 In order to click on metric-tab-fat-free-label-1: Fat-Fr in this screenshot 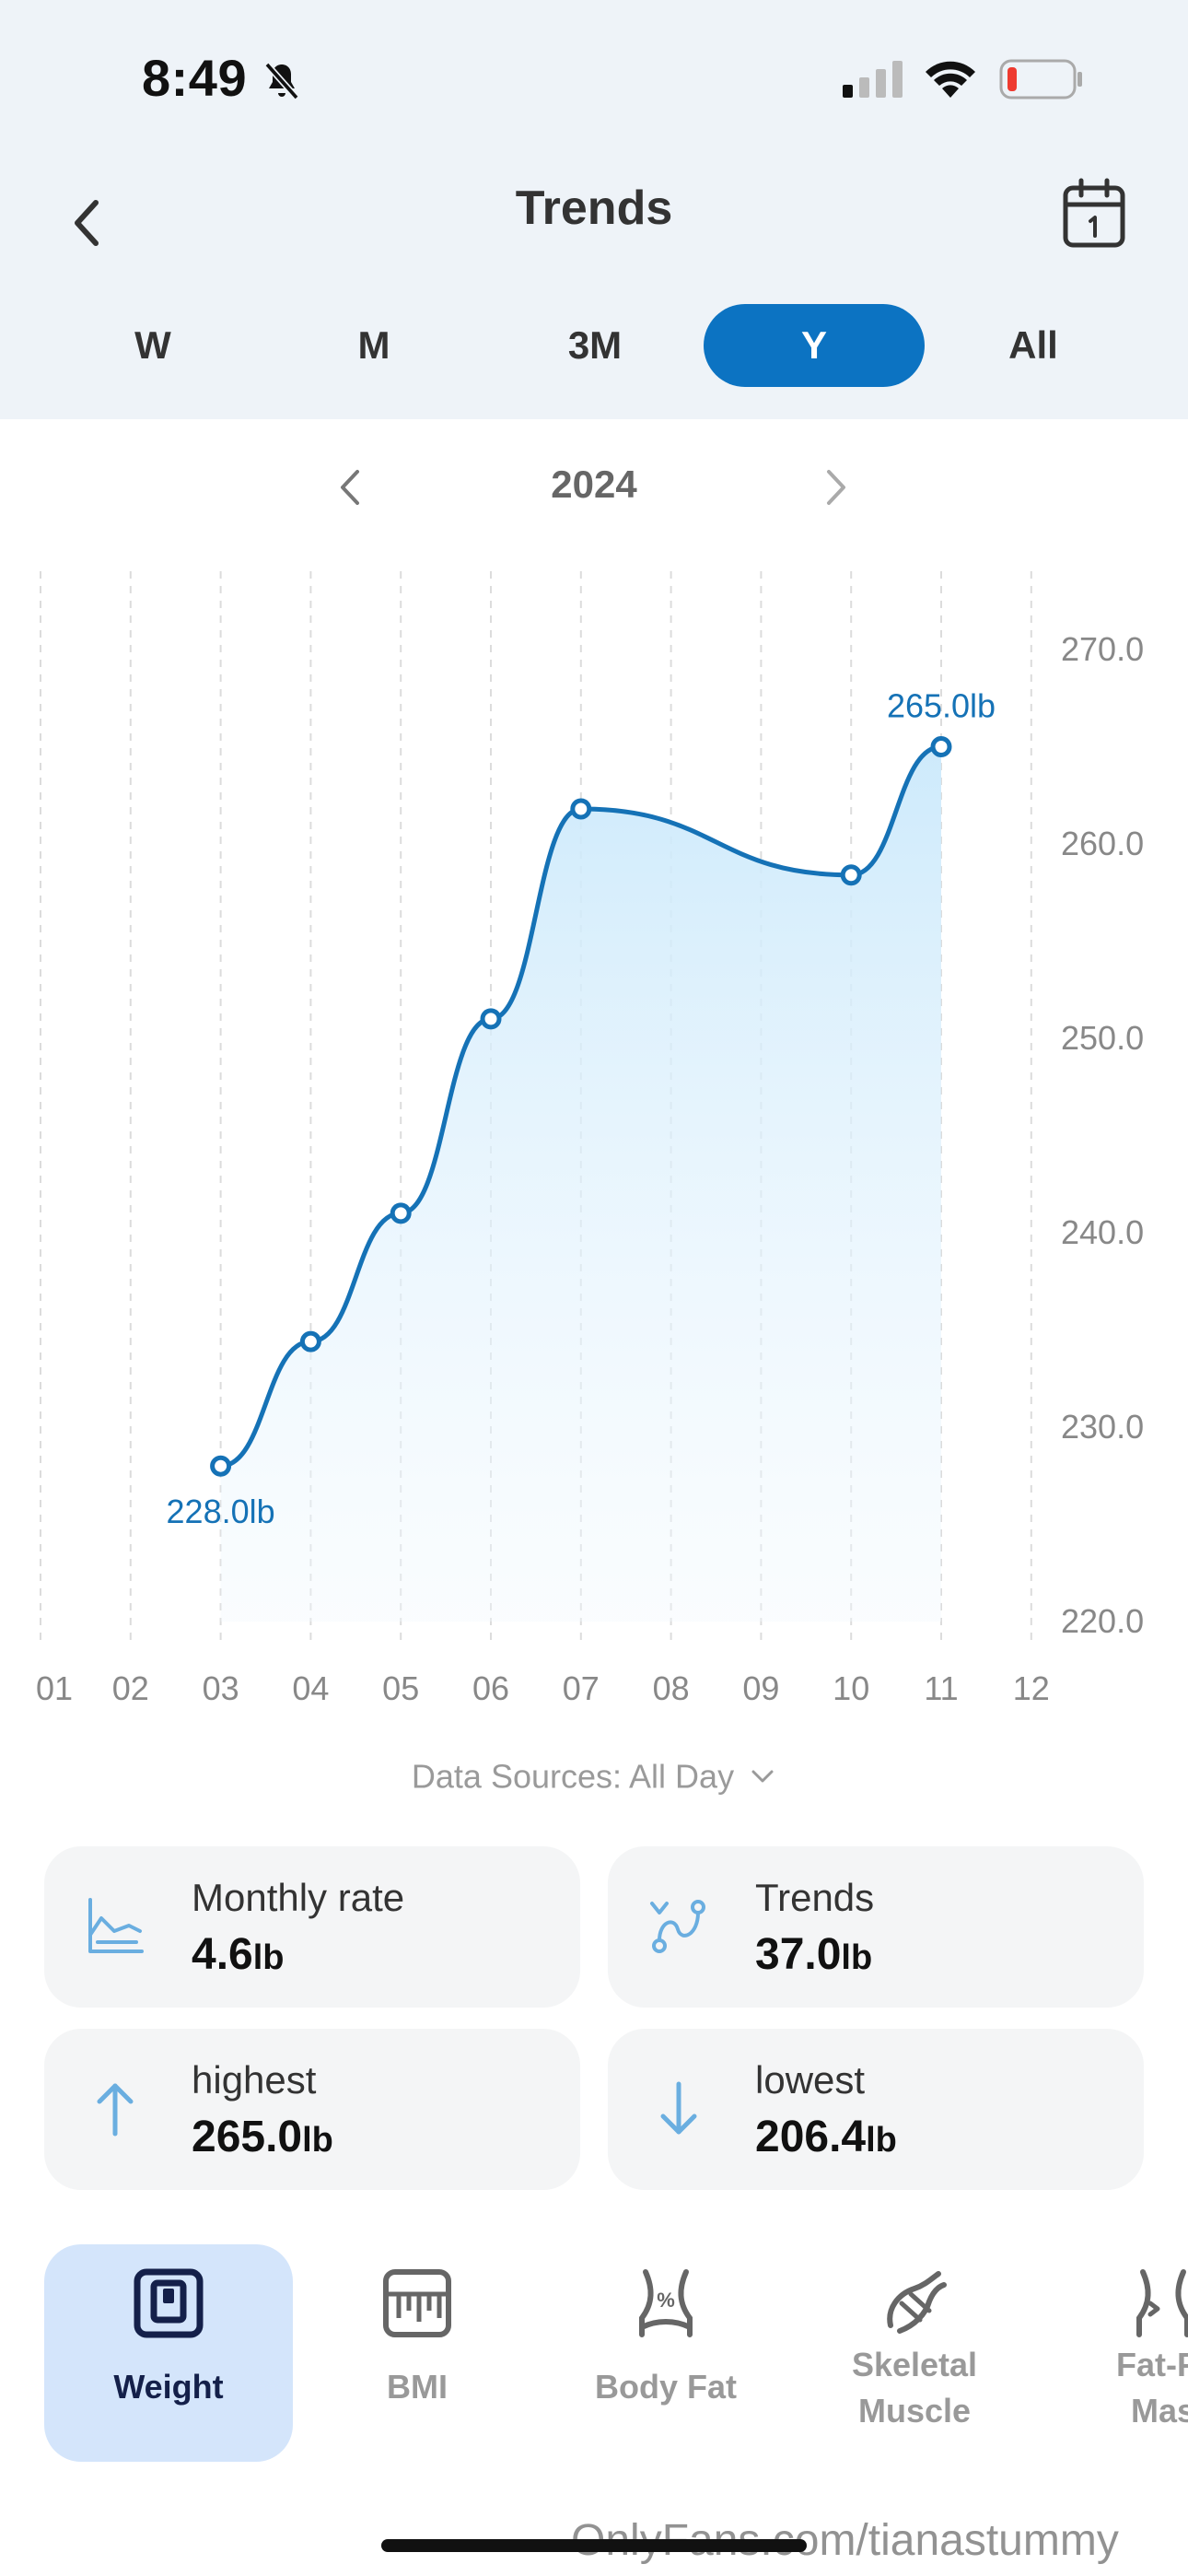, I will do `click(1152, 2364)`.